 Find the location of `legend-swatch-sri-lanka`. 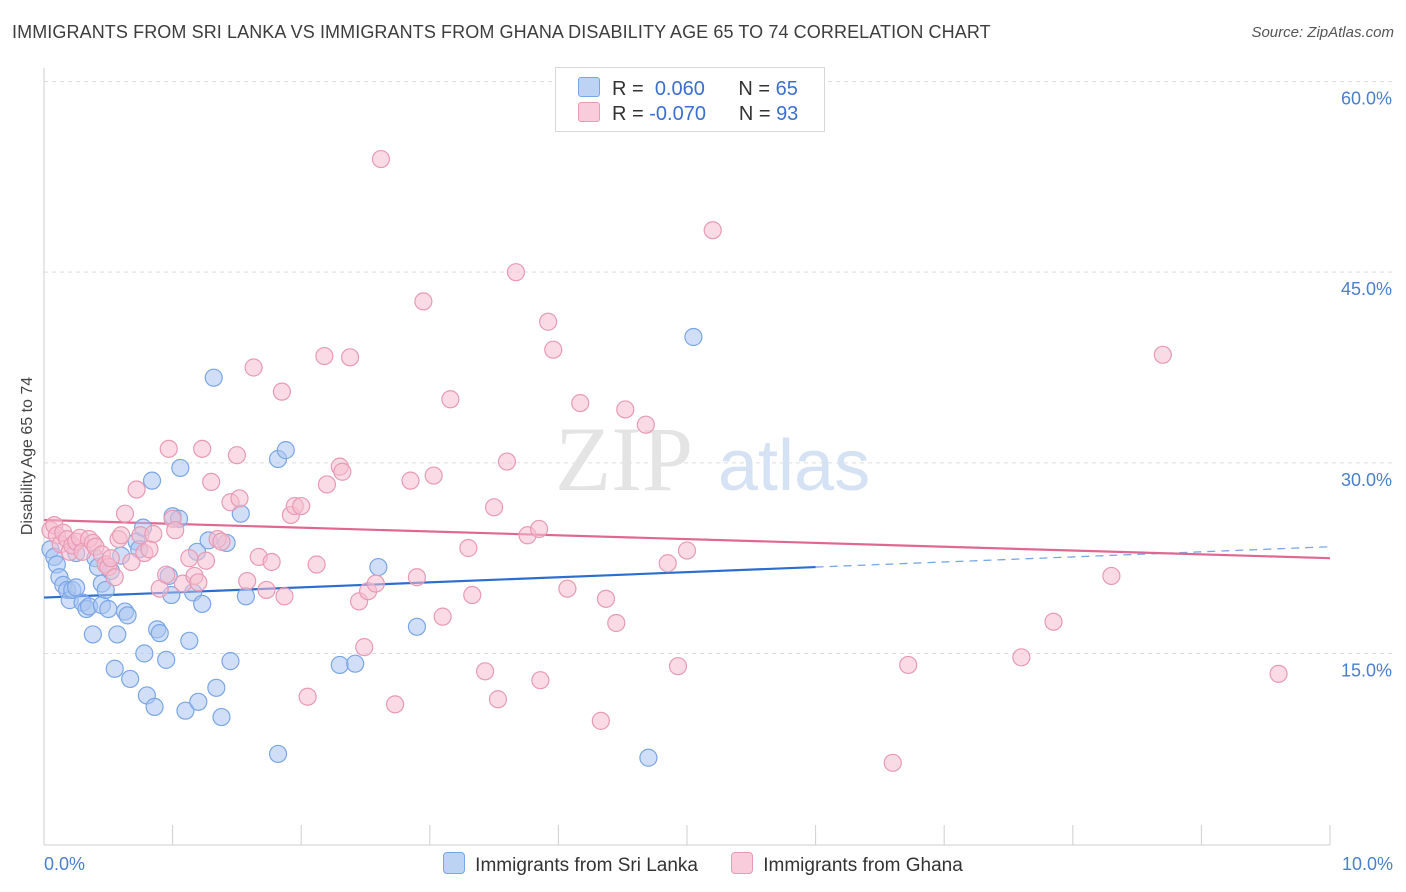

legend-swatch-sri-lanka is located at coordinates (589, 87).